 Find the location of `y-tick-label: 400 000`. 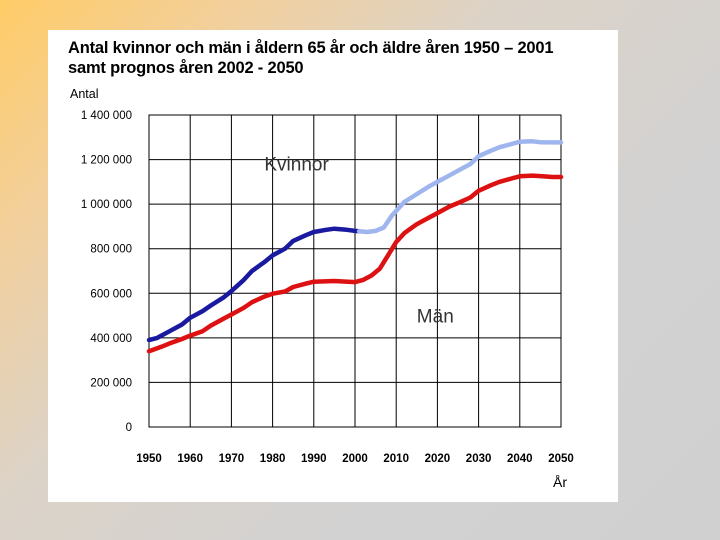

y-tick-label: 400 000 is located at coordinates (111, 339).